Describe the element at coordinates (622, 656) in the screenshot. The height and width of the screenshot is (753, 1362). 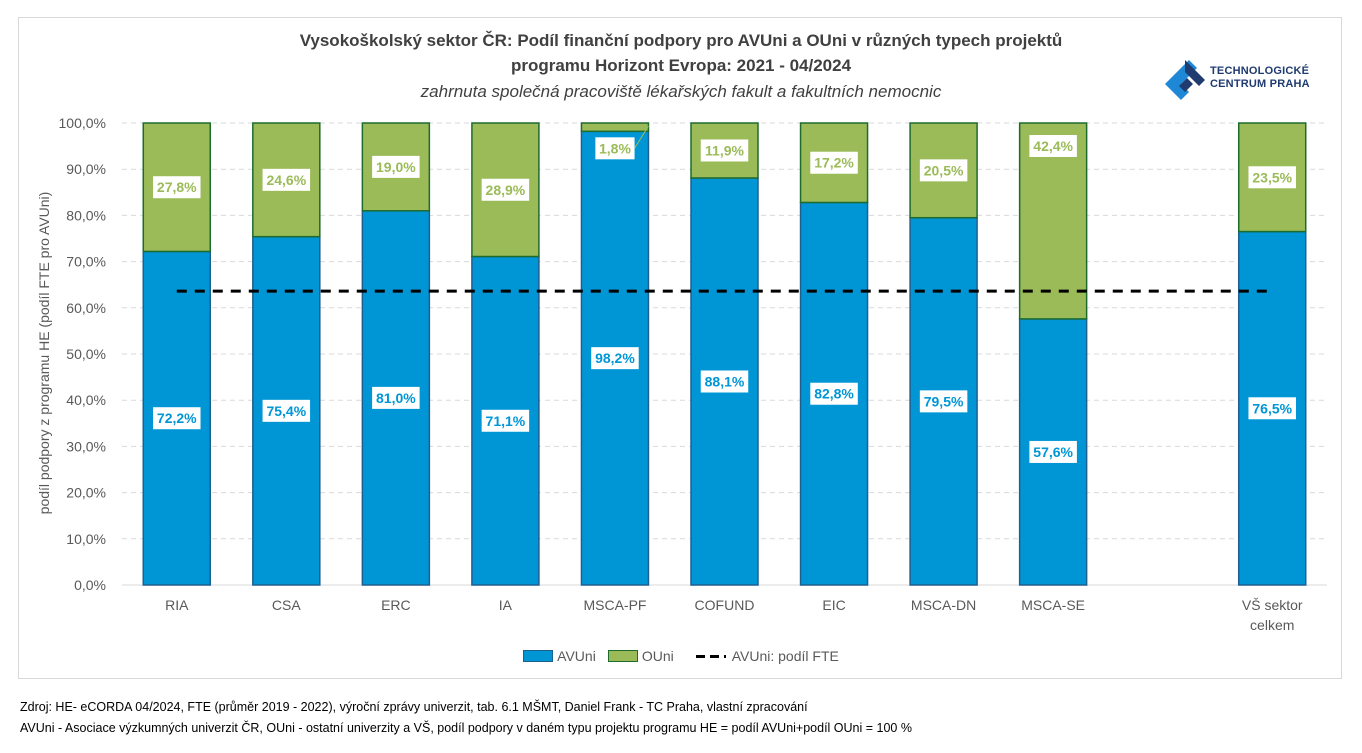
I see `legend-swatch-ouni` at that location.